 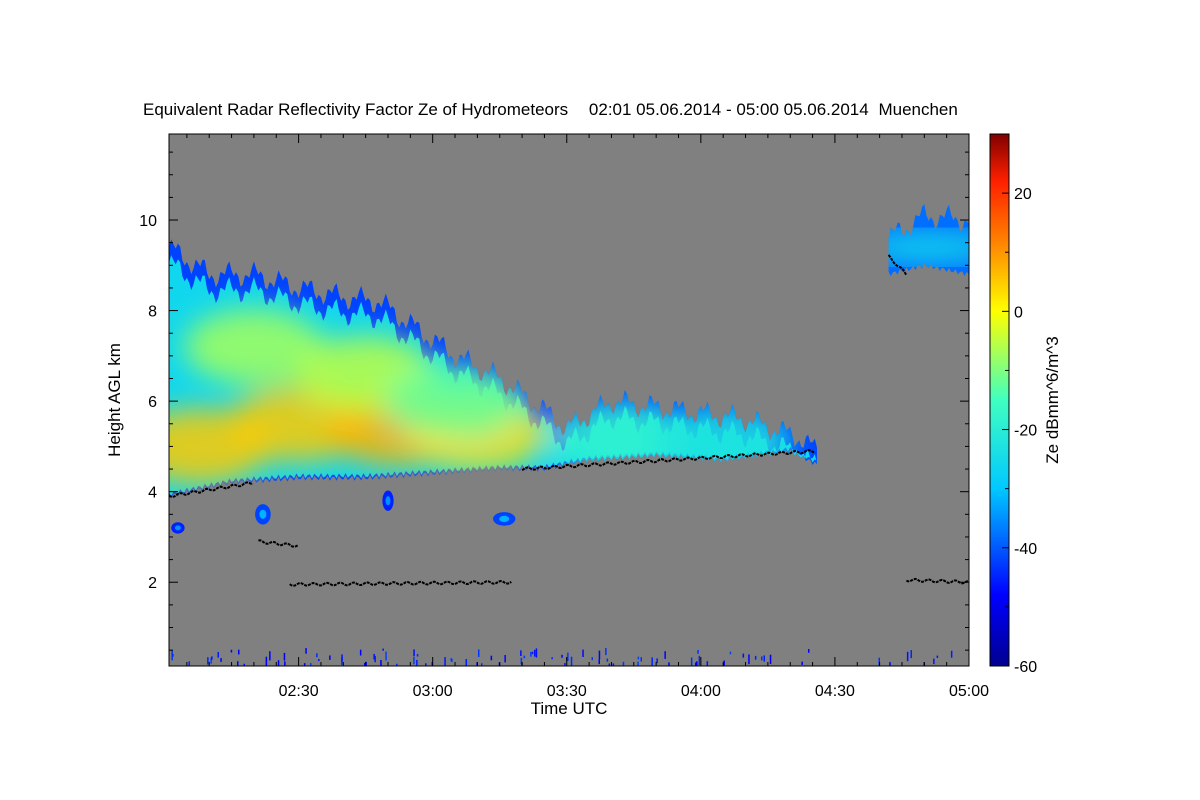 I want to click on colorbar-tick-label: -40, so click(x=1025, y=549).